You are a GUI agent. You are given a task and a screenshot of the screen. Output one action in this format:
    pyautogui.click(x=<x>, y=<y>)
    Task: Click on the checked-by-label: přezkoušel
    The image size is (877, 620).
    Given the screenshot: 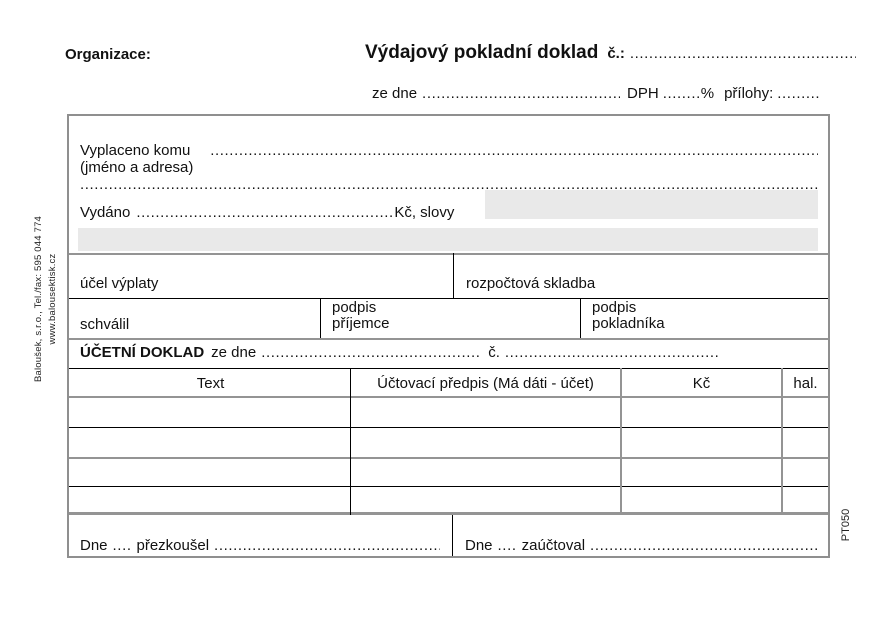 What is the action you would take?
    pyautogui.click(x=173, y=545)
    